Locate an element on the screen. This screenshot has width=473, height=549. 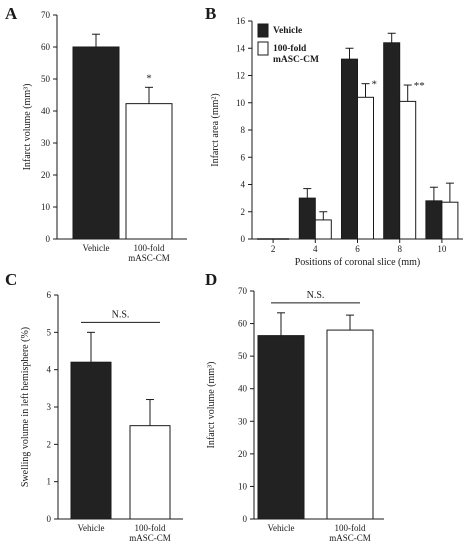
y-tick-label: 12 is located at coordinates (240, 76).